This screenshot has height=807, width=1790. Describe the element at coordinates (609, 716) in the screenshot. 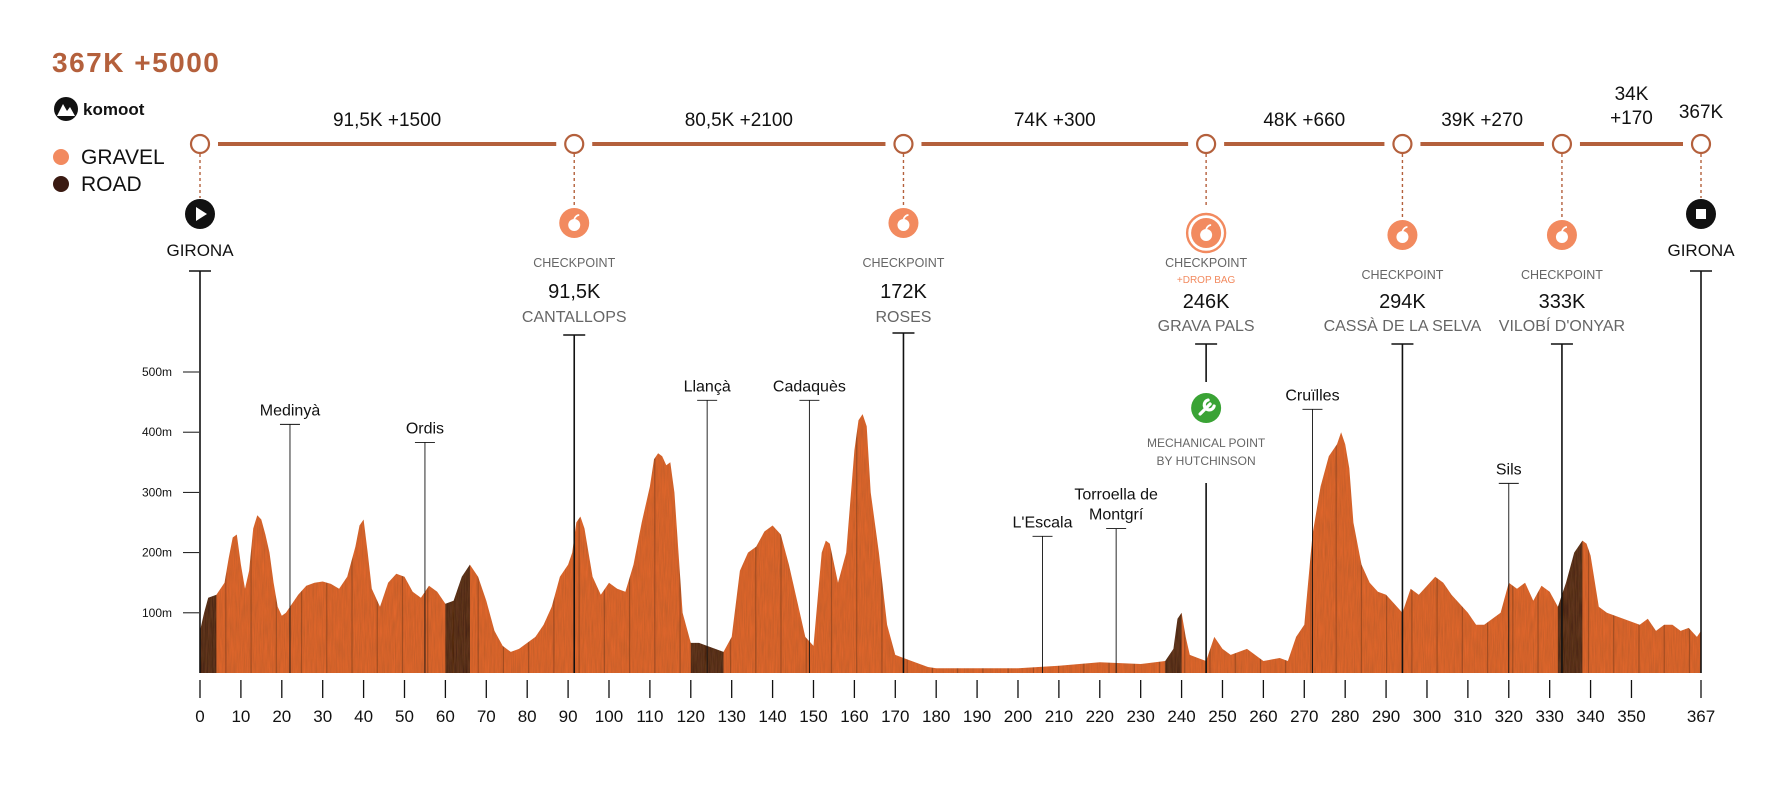

I see `x-tick-label: 100` at that location.